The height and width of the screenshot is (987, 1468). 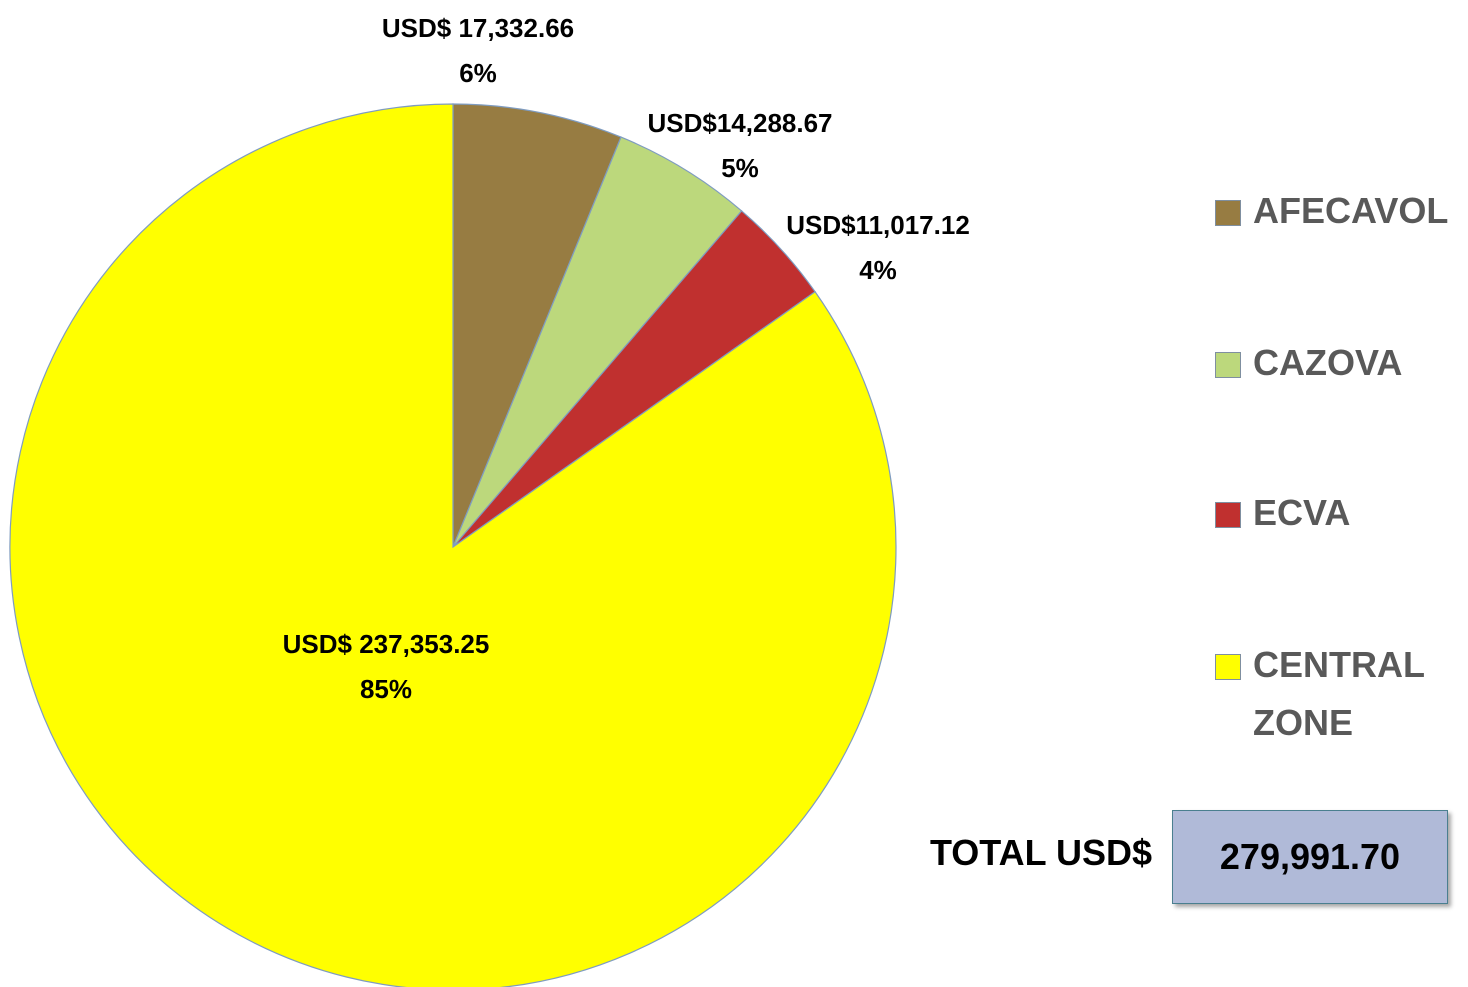 I want to click on data-label-percent: 4%, so click(x=878, y=270).